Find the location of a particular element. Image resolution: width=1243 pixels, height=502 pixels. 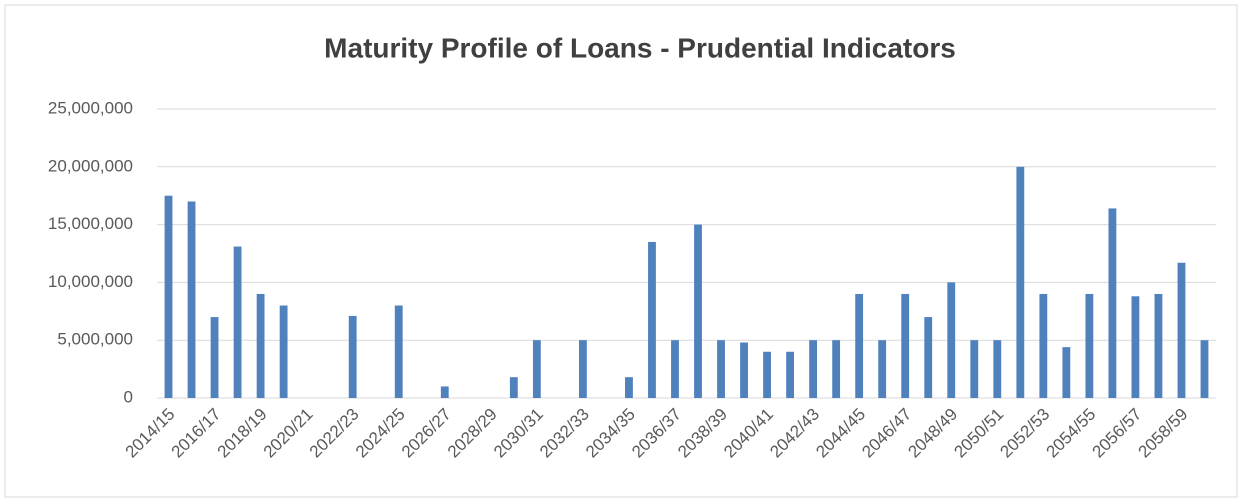

y-tick-label: 5,000,000 is located at coordinates (95, 339).